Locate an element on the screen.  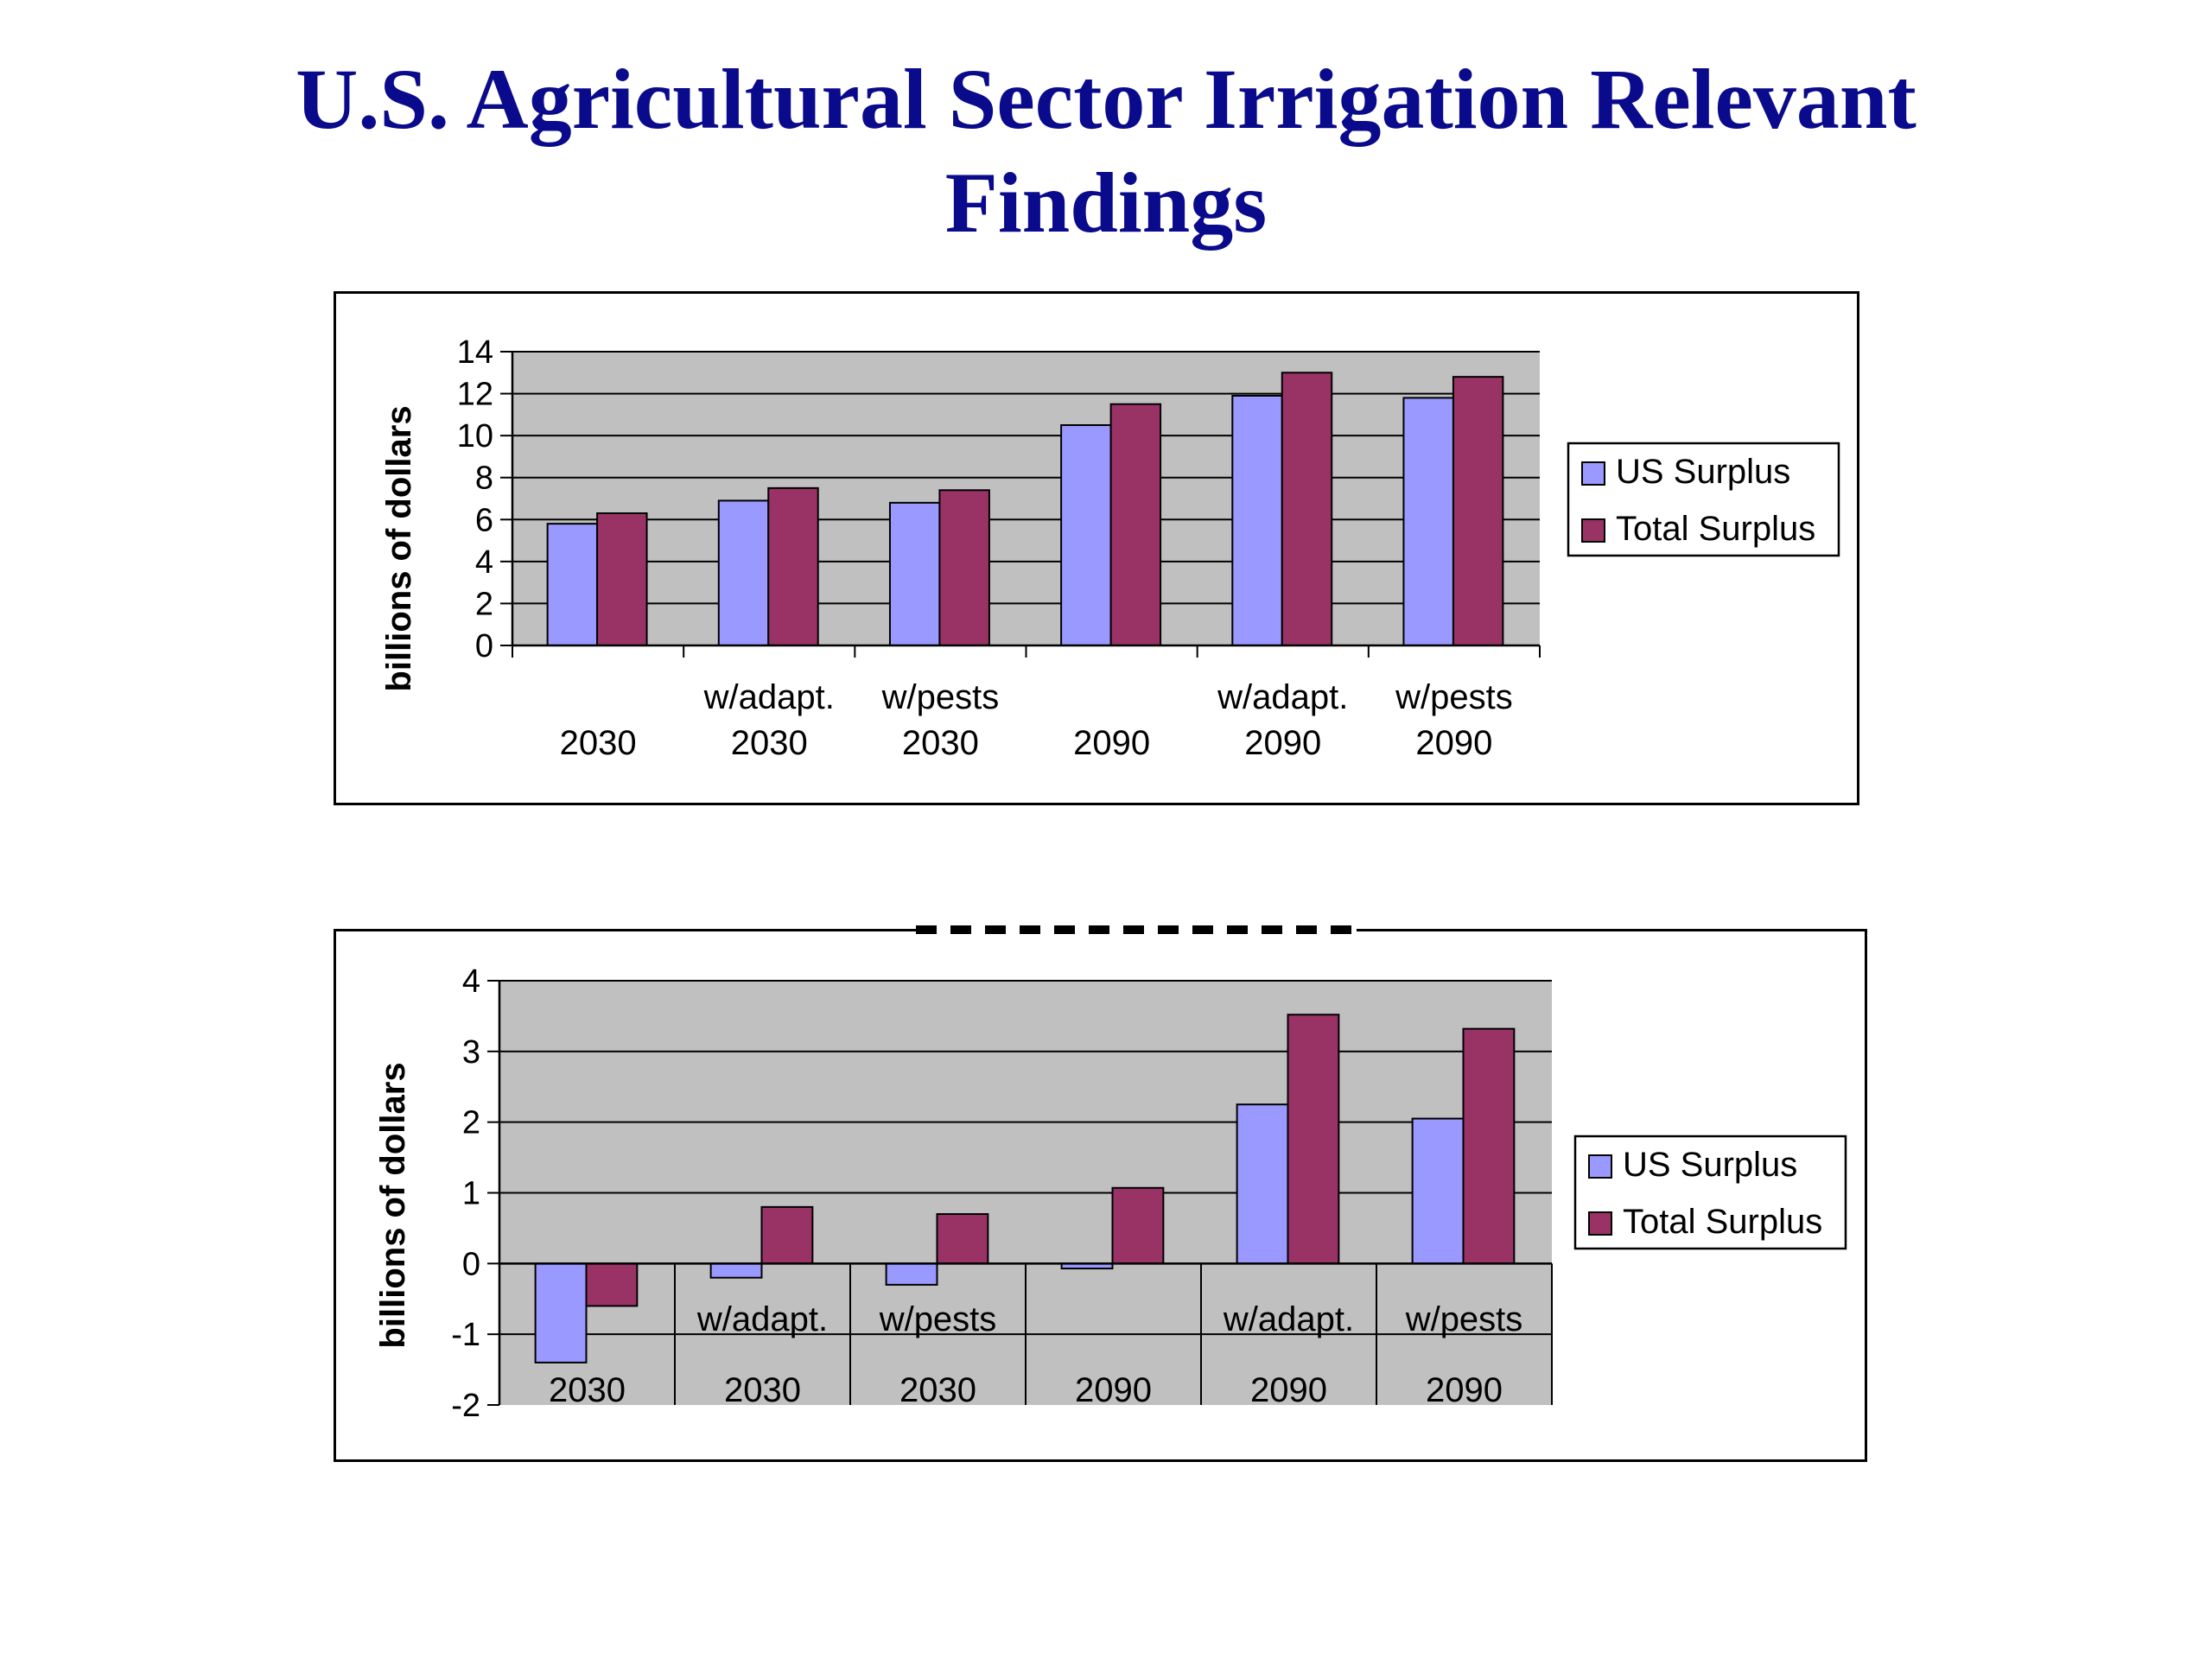
y-tick-label: -1 is located at coordinates (465, 1335).